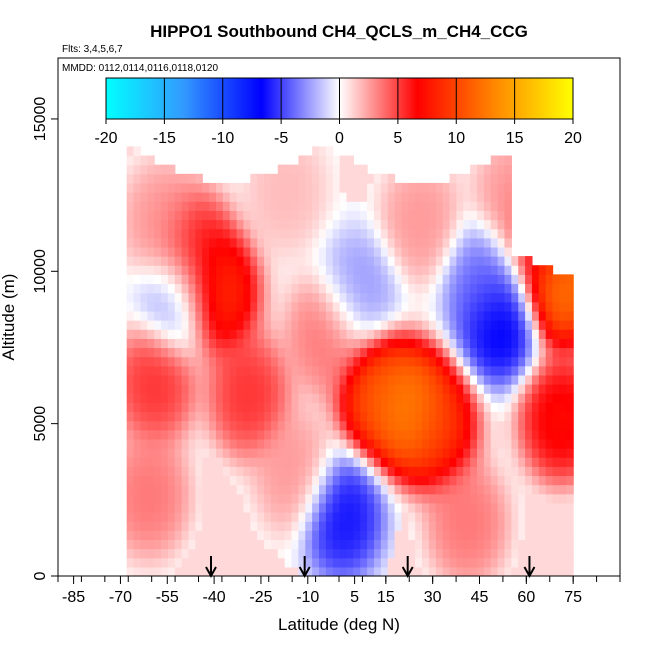 This screenshot has height=650, width=650. I want to click on x-tick-label: -85, so click(73, 597).